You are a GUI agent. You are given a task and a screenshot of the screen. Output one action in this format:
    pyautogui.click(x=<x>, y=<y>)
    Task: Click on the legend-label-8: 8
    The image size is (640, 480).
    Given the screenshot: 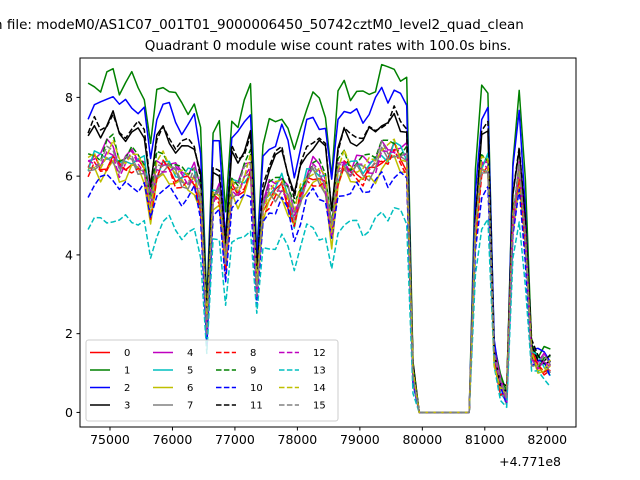 What is the action you would take?
    pyautogui.click(x=253, y=353)
    